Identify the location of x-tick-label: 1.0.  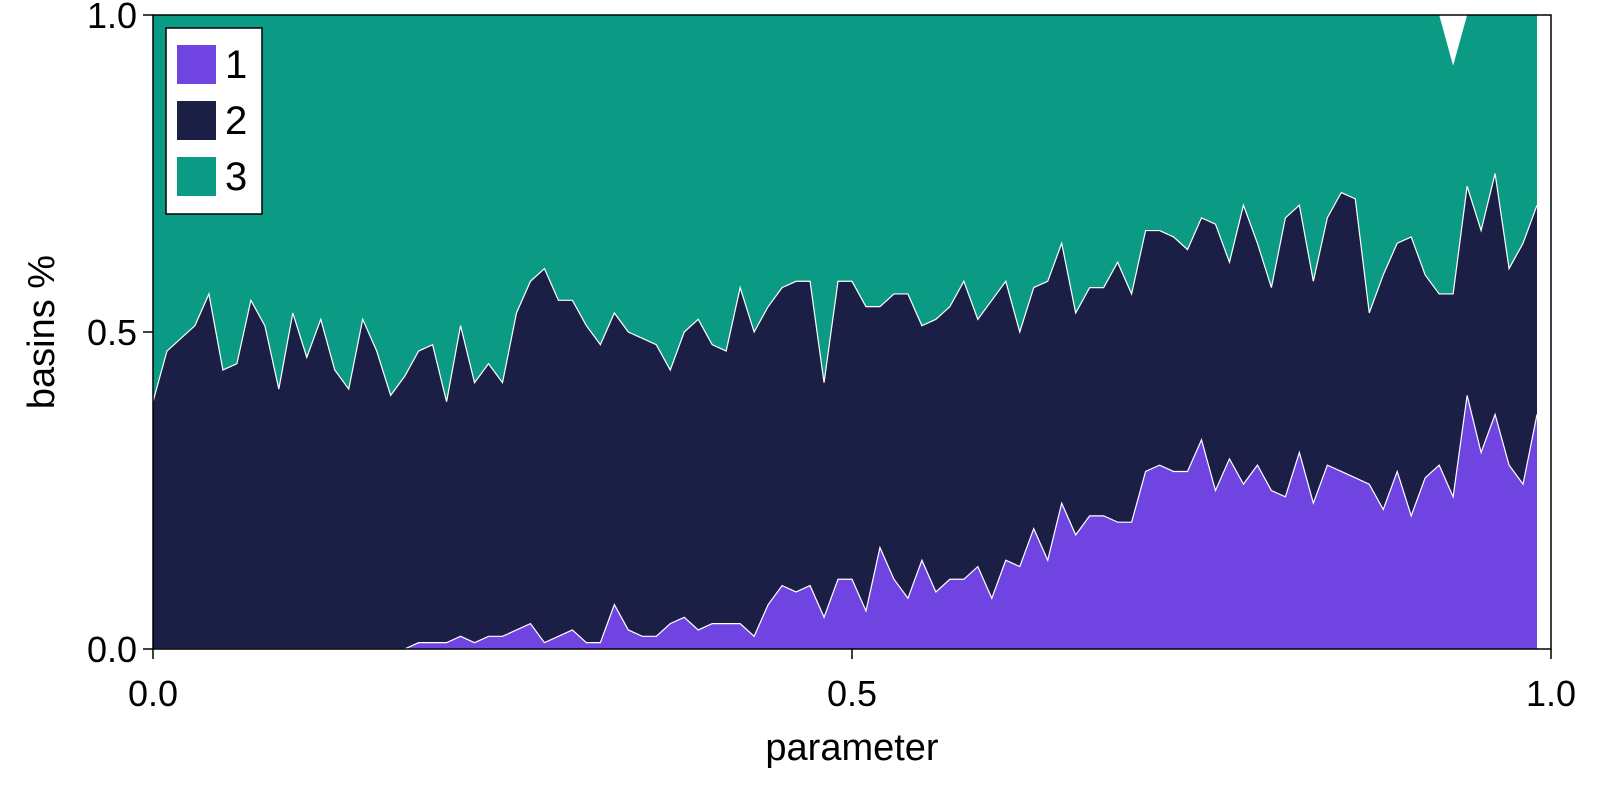
(1551, 693).